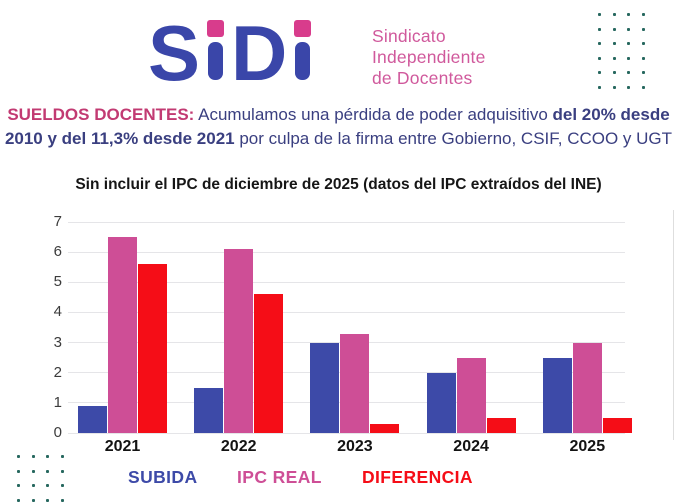  Describe the element at coordinates (355, 446) in the screenshot. I see `x-axis-label-2023: 2023` at that location.